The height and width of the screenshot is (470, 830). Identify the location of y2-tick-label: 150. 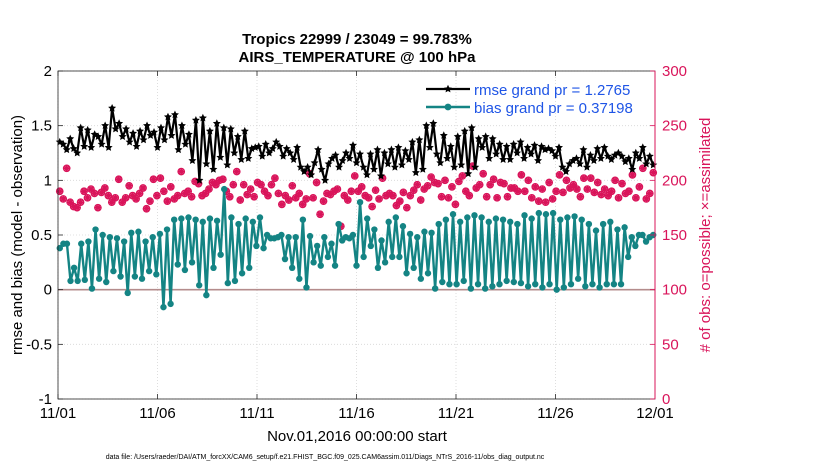
(674, 235).